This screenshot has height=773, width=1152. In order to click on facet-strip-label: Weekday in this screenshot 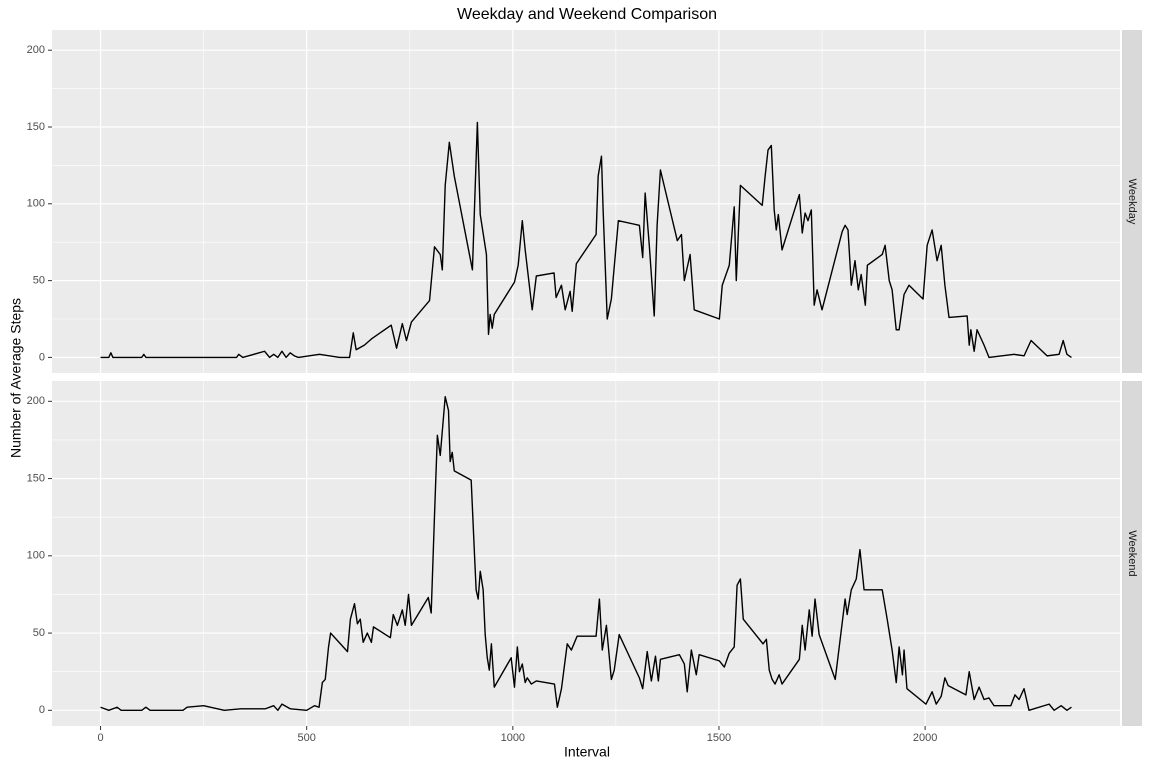, I will do `click(1132, 202)`.